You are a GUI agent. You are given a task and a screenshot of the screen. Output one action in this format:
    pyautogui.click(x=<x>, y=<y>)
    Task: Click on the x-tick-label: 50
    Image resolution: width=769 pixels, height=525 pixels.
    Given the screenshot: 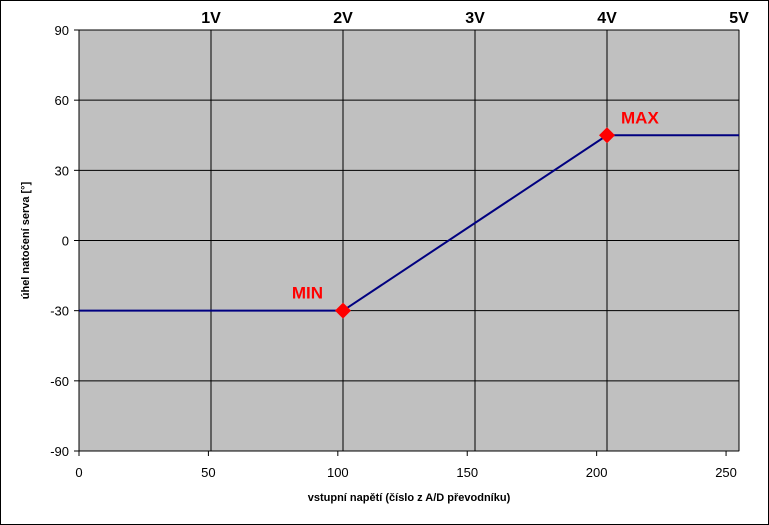 What is the action you would take?
    pyautogui.click(x=208, y=472)
    